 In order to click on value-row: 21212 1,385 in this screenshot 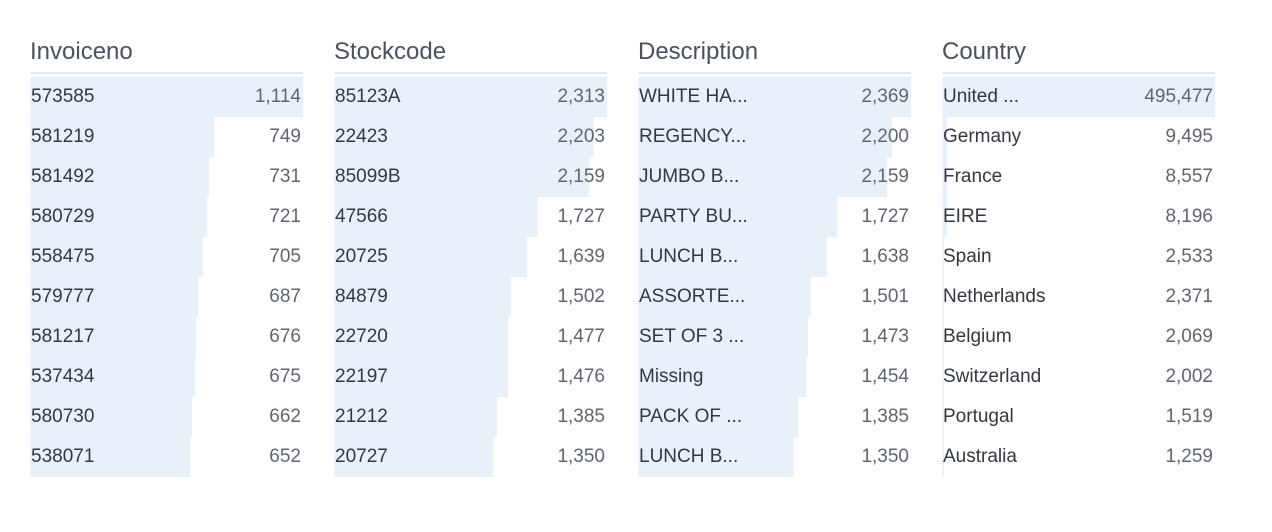, I will do `click(470, 417)`.